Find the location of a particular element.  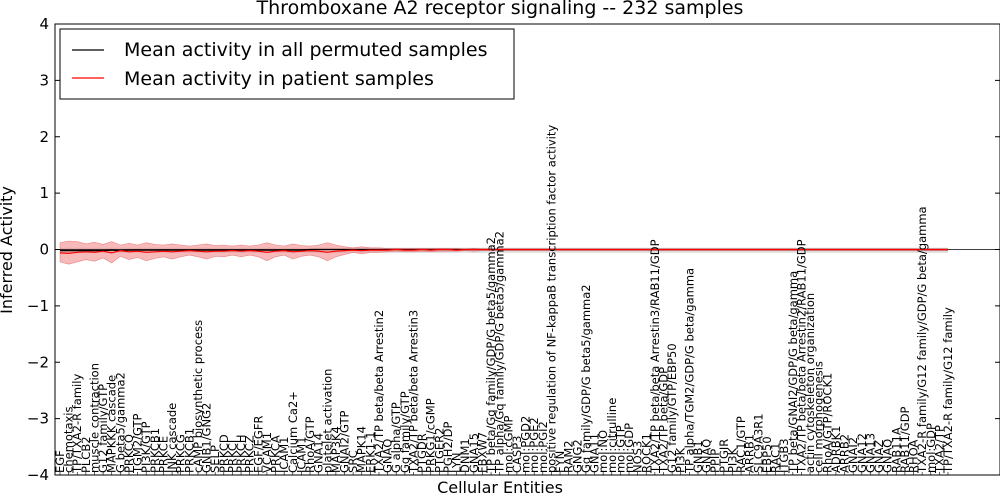

patient-band is located at coordinates (504, 252).